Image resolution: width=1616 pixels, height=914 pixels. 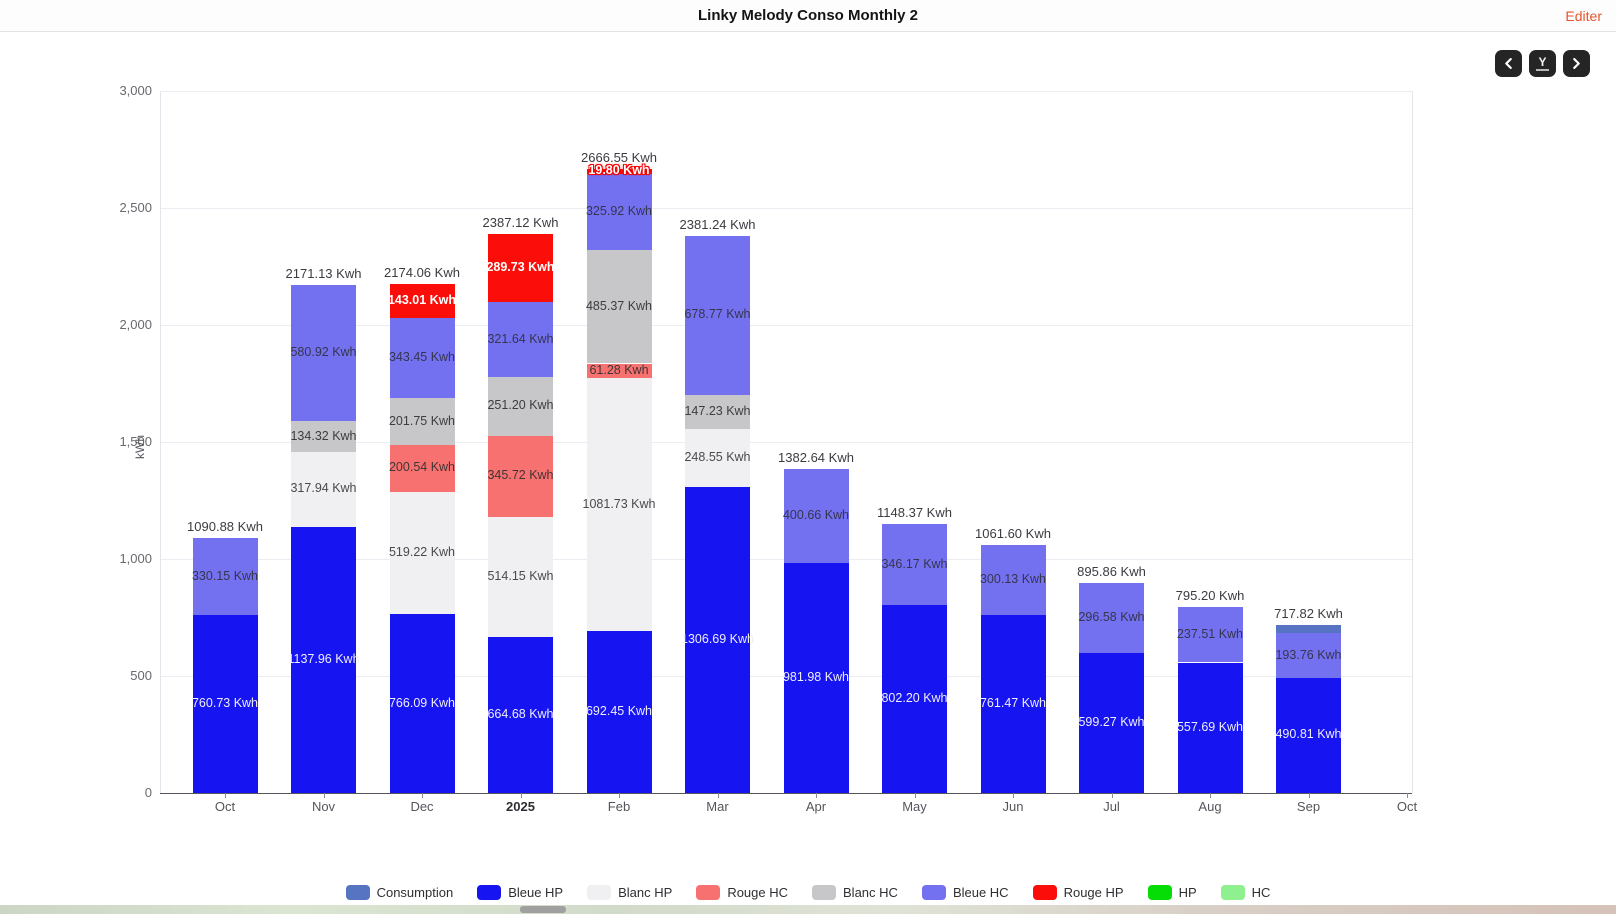 I want to click on legend-item-bleue-hc: Bleue HC, so click(x=965, y=892).